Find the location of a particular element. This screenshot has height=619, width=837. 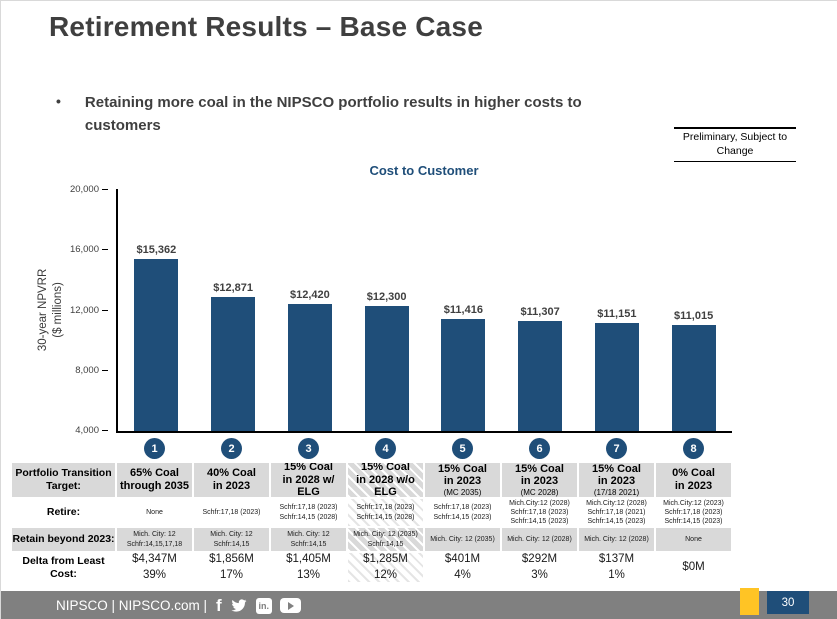

table-cell: 65% Coal through 2035 is located at coordinates (154, 480).